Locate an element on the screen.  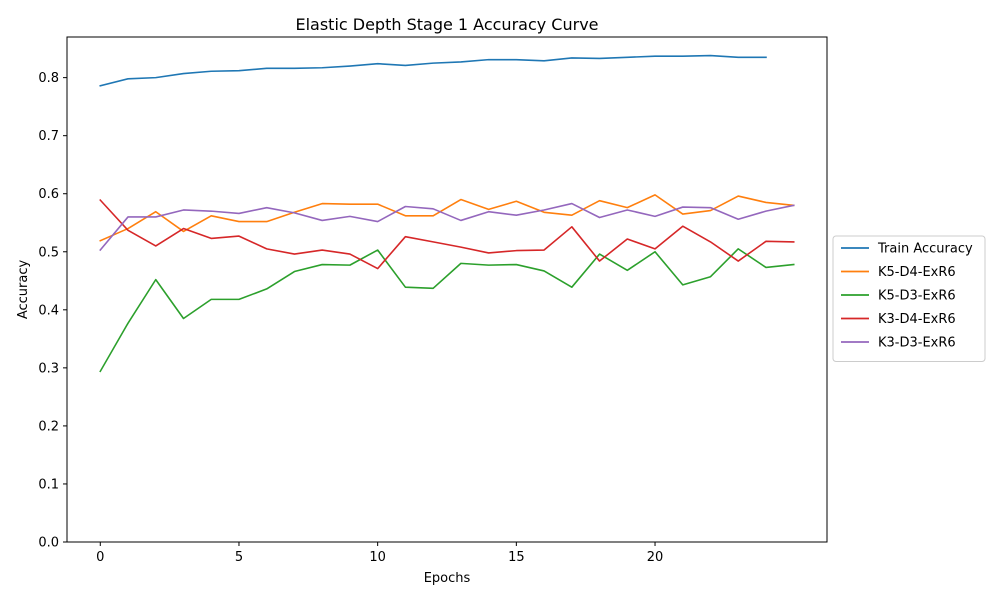
series-line-k5-d4-exr6 is located at coordinates (447, 218).